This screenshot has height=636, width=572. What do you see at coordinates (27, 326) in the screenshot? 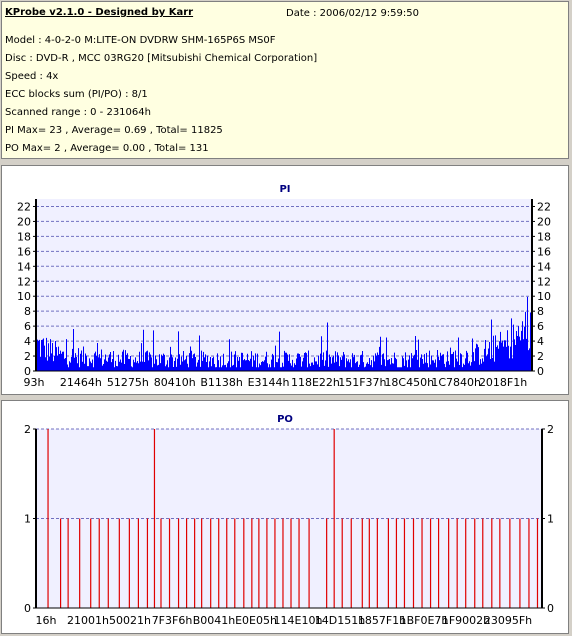
I see `pi-ytick-label-left: 6` at bounding box center [27, 326].